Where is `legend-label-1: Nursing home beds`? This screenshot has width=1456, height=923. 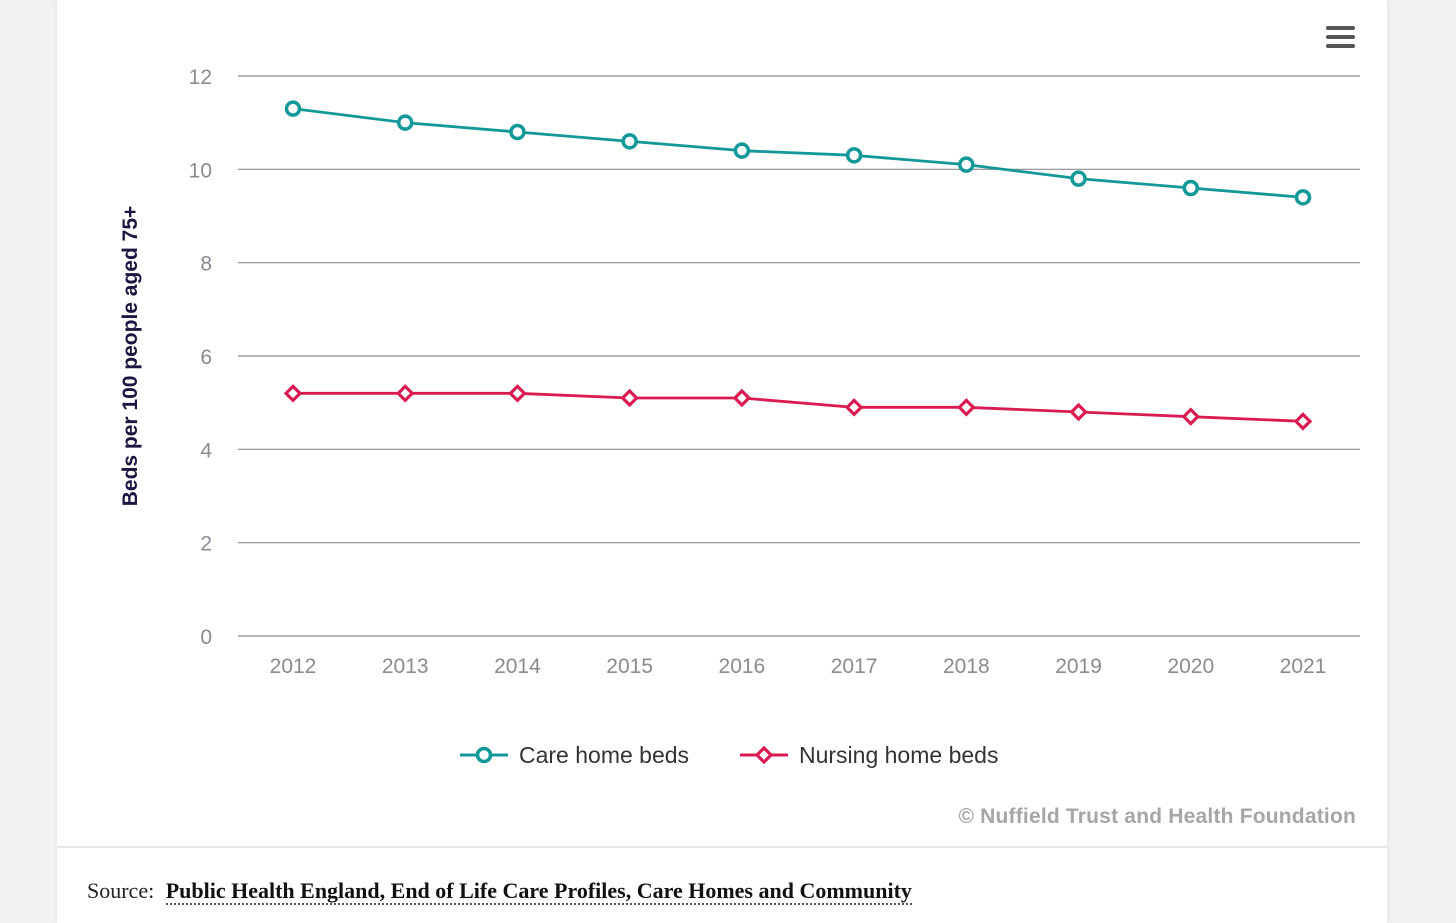 legend-label-1: Nursing home beds is located at coordinates (898, 755).